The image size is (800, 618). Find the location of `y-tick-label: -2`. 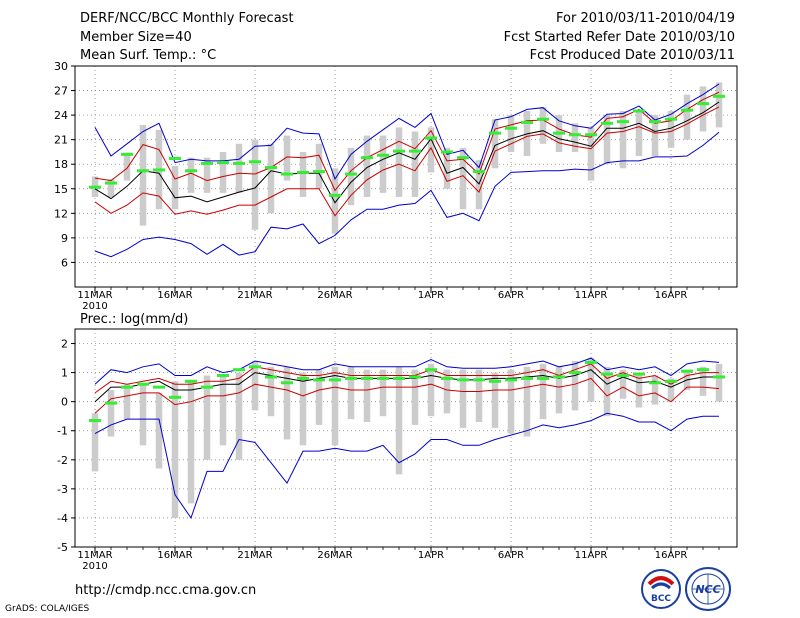

y-tick-label: -2 is located at coordinates (62, 460).